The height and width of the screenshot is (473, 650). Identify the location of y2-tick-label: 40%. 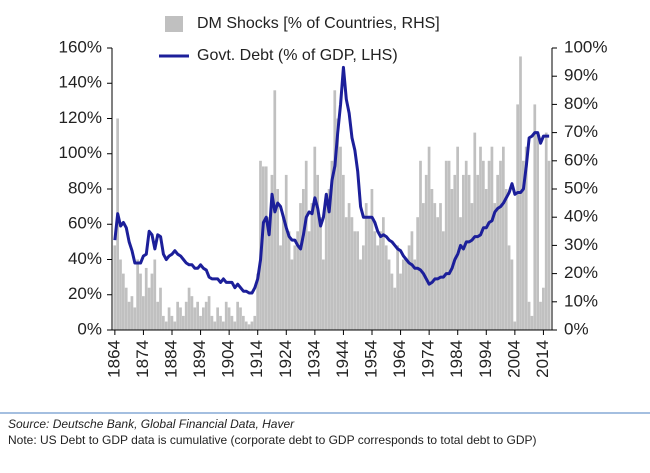
(581, 216).